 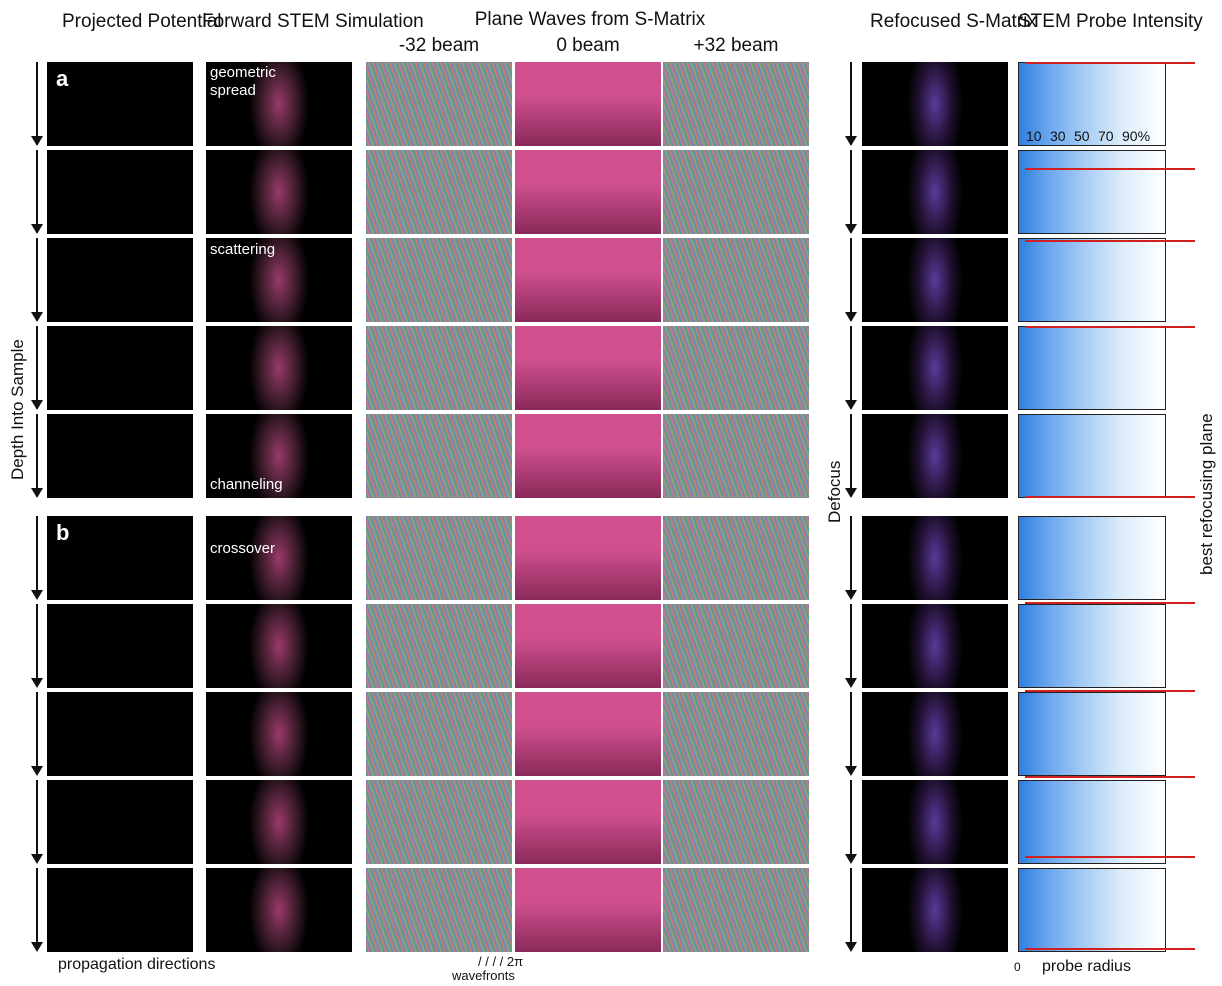 What do you see at coordinates (1086, 966) in the screenshot?
I see `probe-radius-label: probe radius` at bounding box center [1086, 966].